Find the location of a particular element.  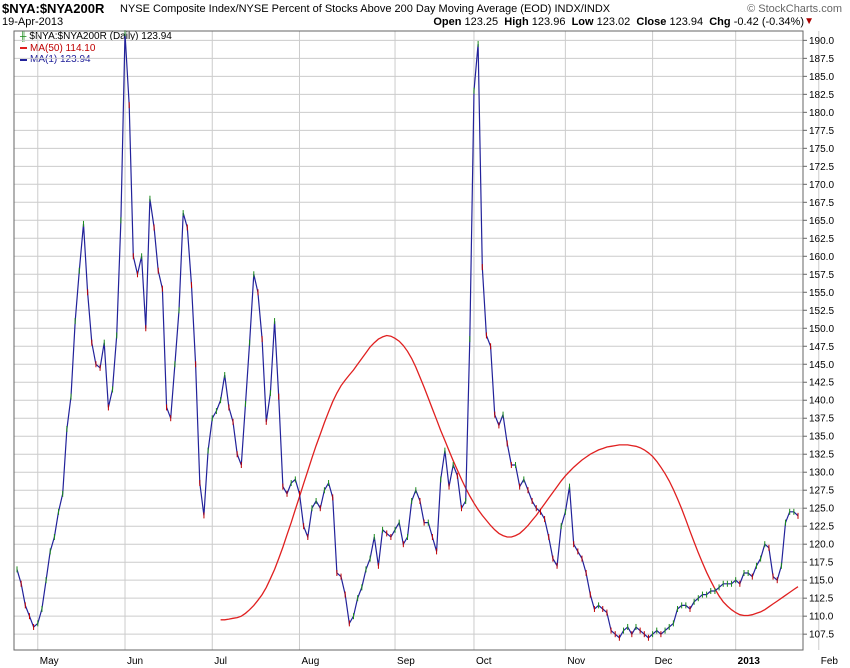

y-tick-label: 157.5 is located at coordinates (821, 275).